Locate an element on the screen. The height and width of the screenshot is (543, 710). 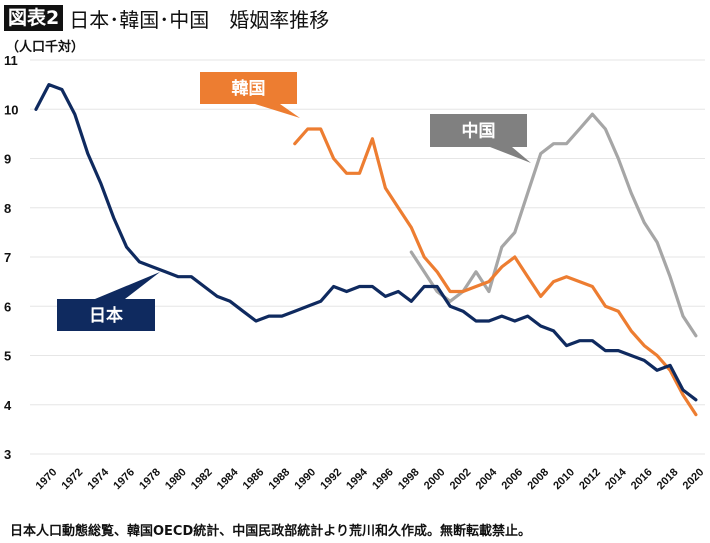
x-tick-label: 1986 is located at coordinates (254, 479).